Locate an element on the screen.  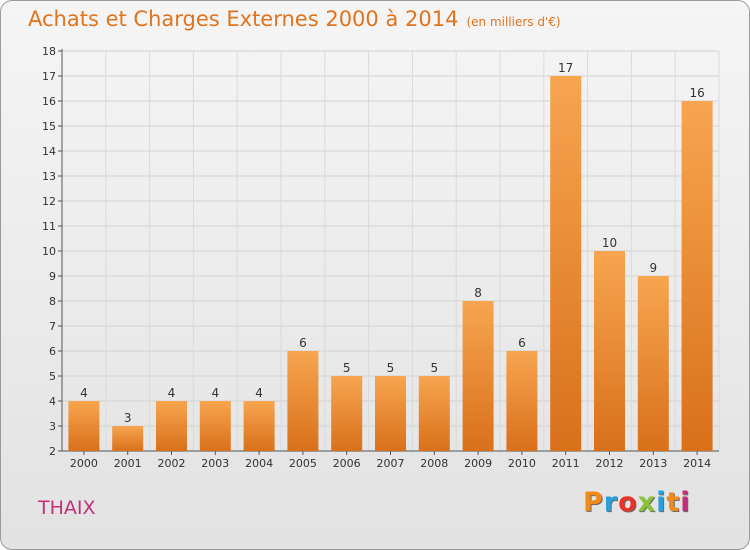
logo-letter: o is located at coordinates (628, 502).